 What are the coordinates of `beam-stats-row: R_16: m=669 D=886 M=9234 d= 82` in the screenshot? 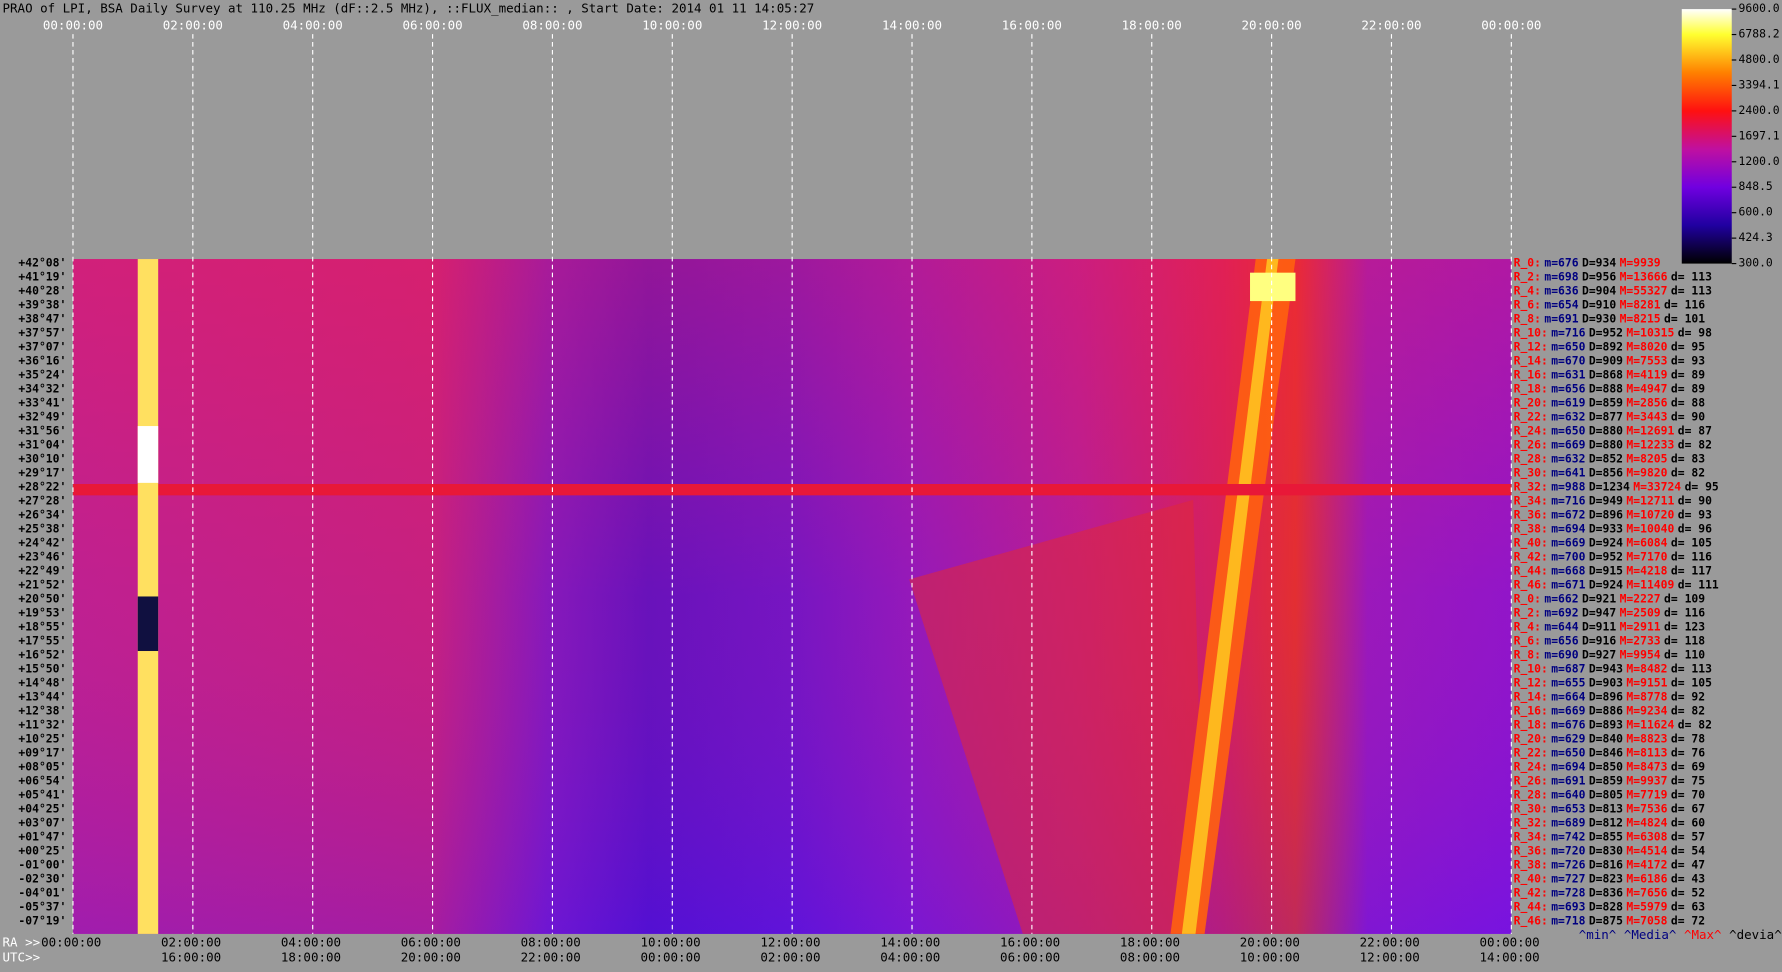 It's located at (1609, 710).